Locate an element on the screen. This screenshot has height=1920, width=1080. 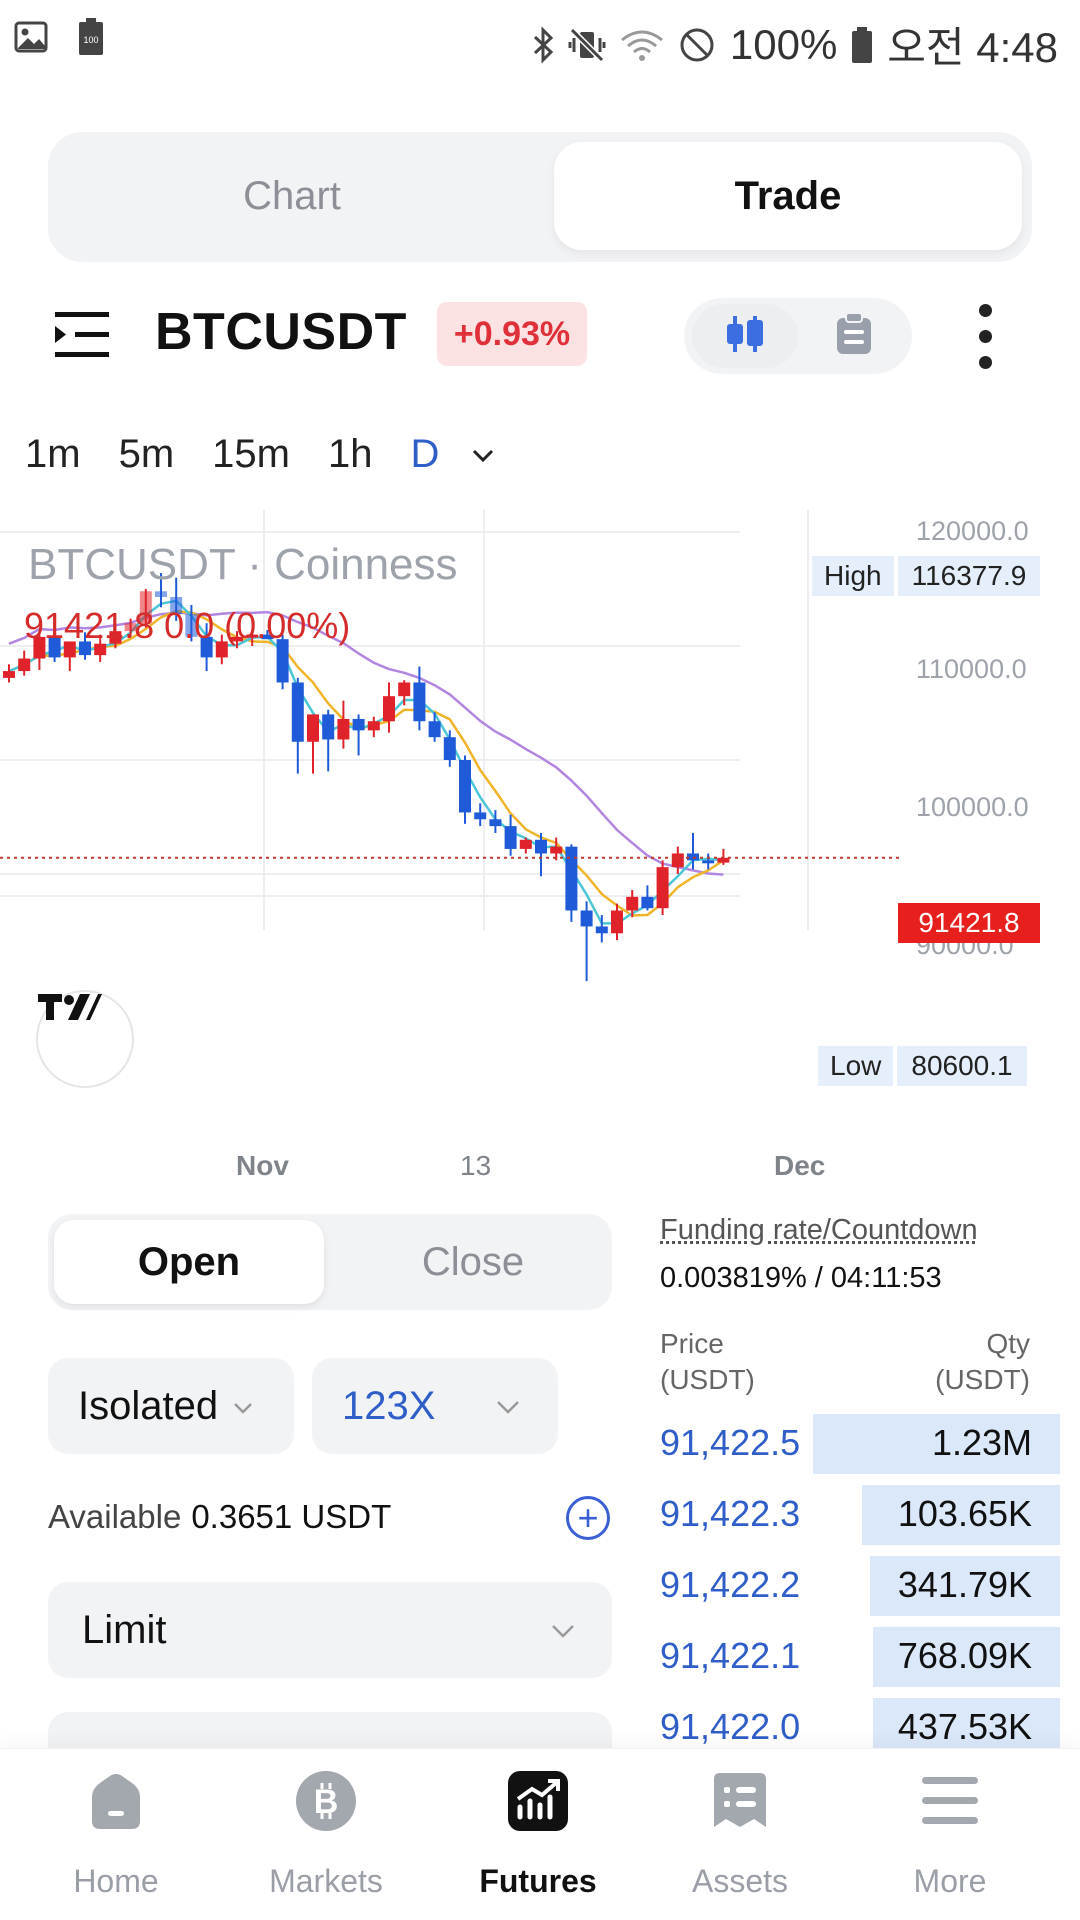
x-tick-13: 13 is located at coordinates (476, 1165).